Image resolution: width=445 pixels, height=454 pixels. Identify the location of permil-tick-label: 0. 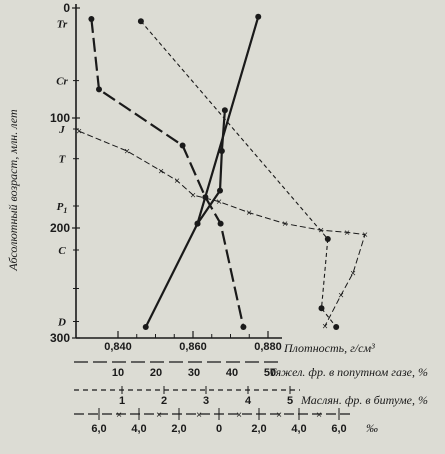
(219, 429).